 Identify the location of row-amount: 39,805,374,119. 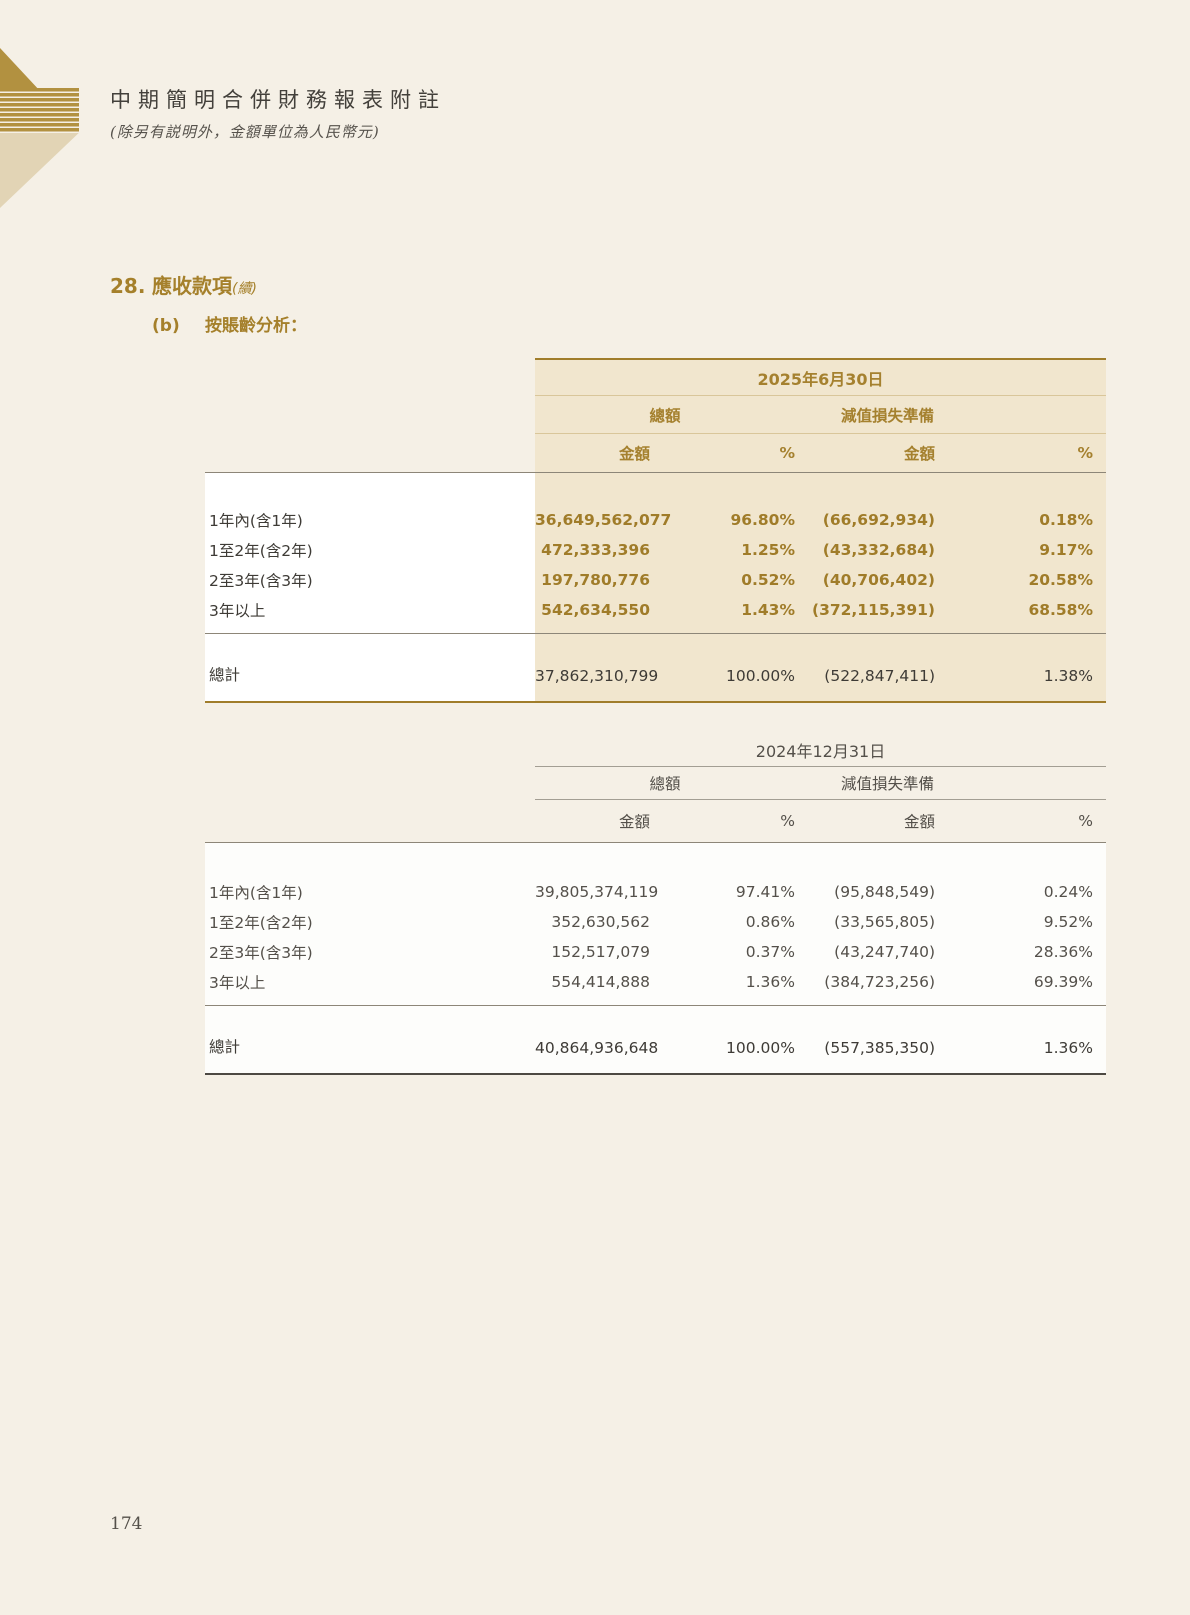
(597, 892).